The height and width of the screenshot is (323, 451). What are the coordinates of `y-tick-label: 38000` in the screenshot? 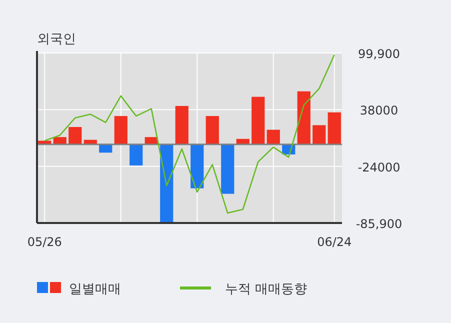 It's located at (379, 111).